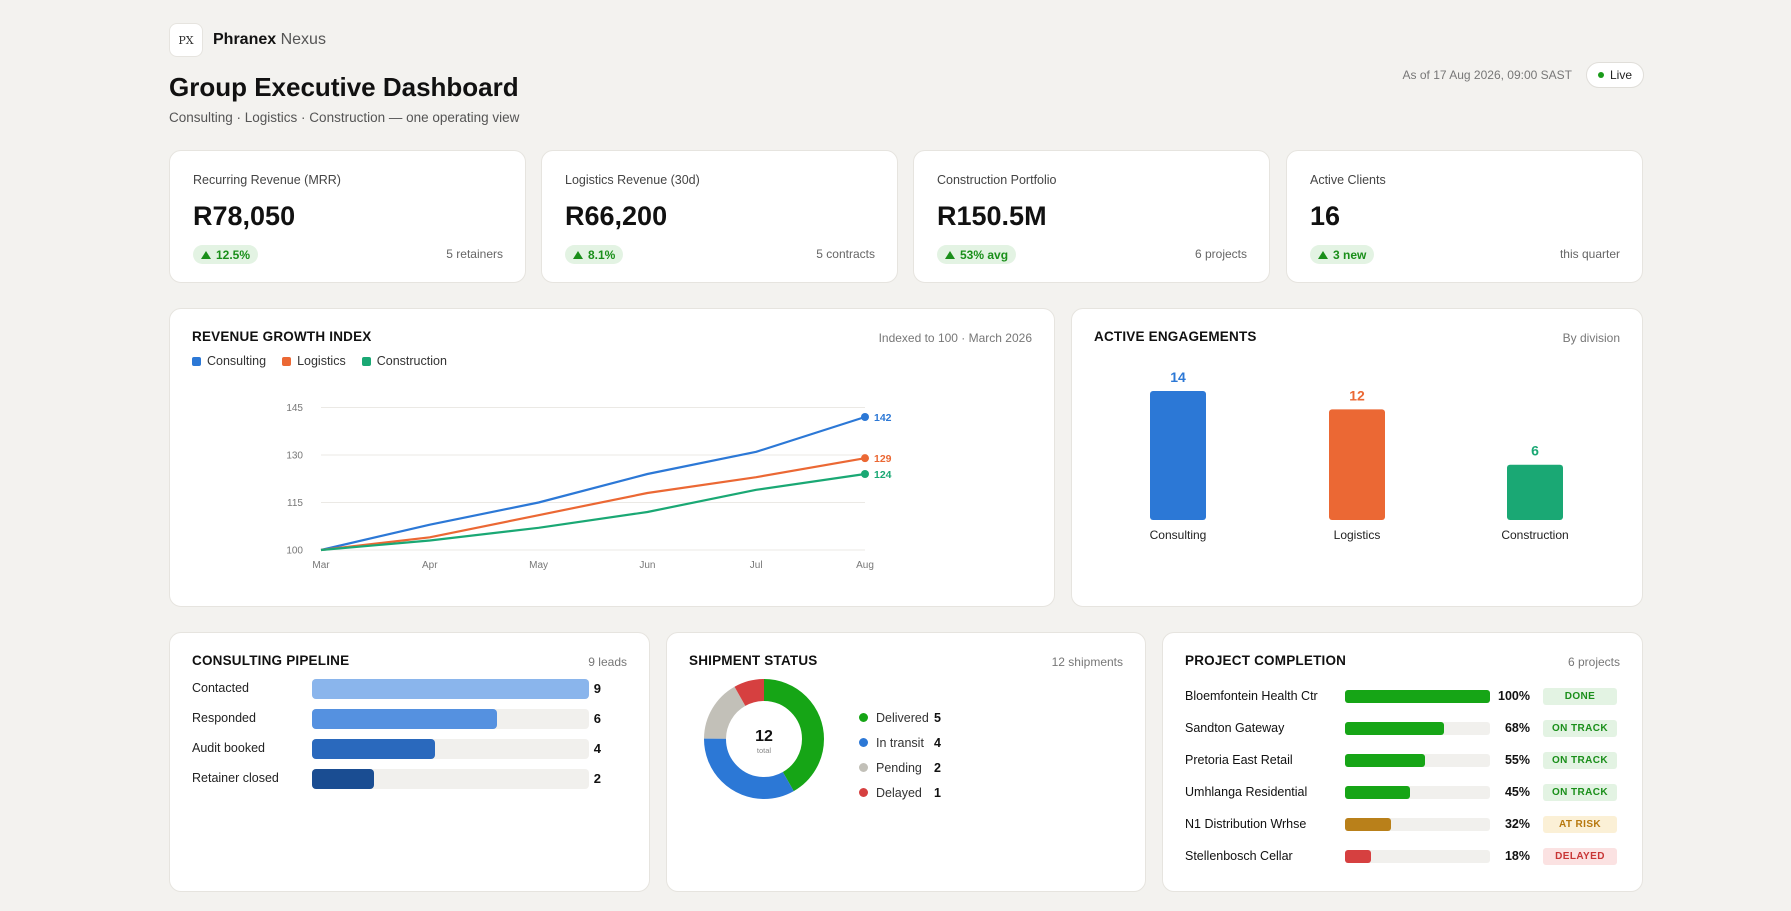 The width and height of the screenshot is (1791, 911). I want to click on project-name: Sandton Gateway, so click(1235, 728).